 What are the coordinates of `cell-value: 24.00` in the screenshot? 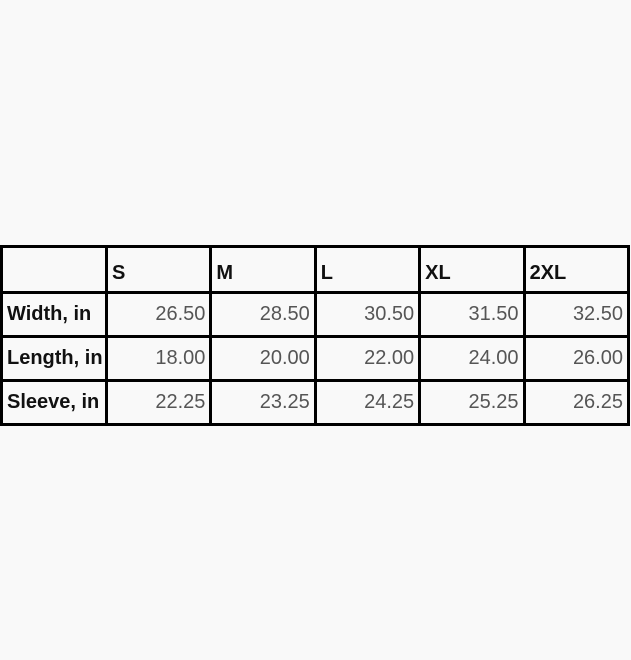 It's located at (472, 358).